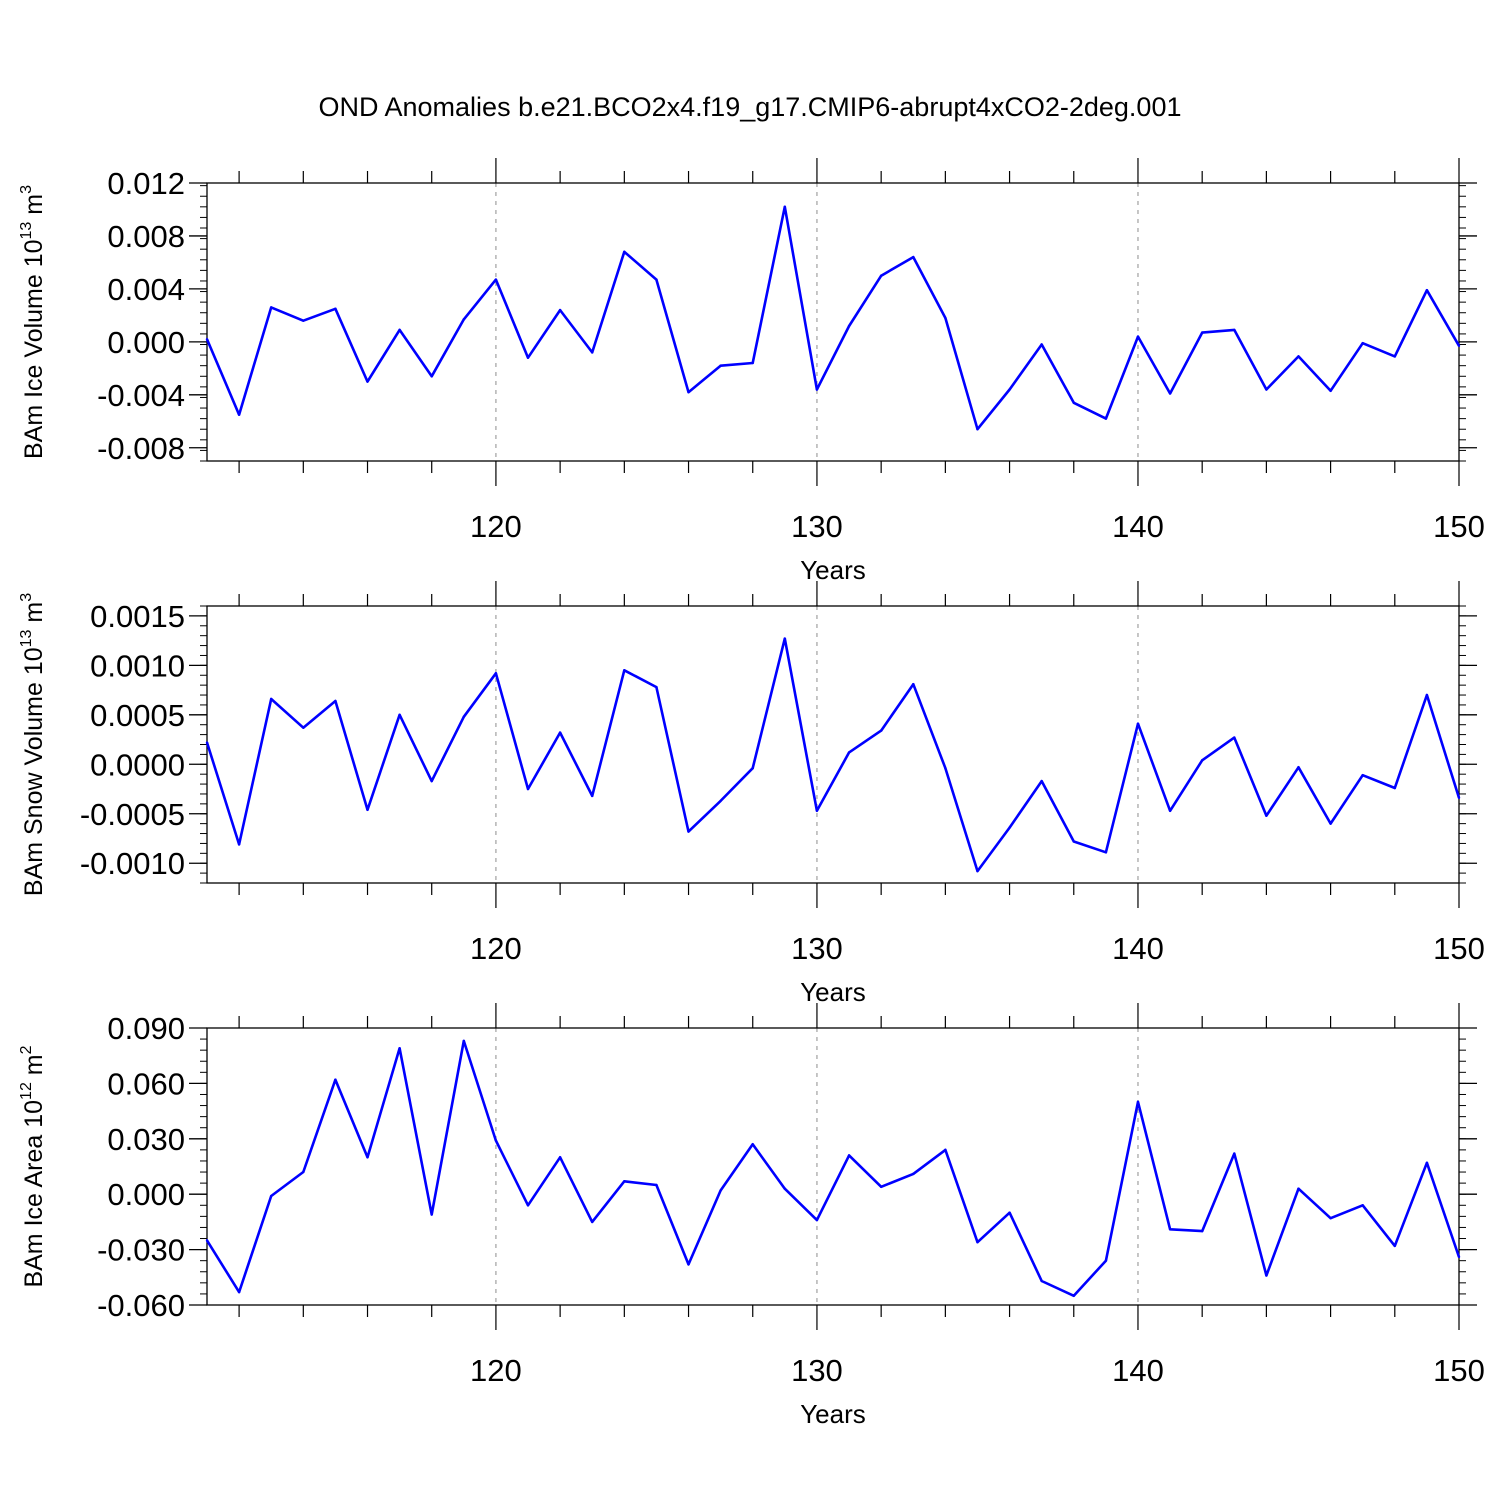 This screenshot has width=1500, height=1500. What do you see at coordinates (26, 1091) in the screenshot?
I see `y-axis-title-exponent: 12` at bounding box center [26, 1091].